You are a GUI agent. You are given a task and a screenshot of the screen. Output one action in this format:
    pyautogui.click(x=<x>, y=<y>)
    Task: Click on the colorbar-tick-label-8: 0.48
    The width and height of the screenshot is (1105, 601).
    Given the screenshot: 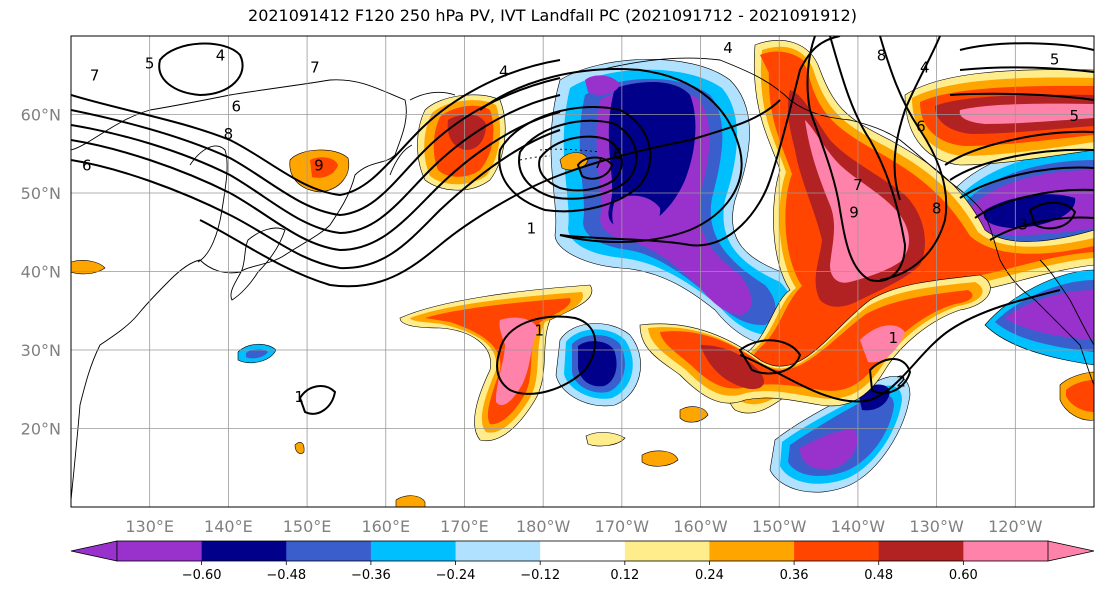 What is the action you would take?
    pyautogui.click(x=878, y=575)
    